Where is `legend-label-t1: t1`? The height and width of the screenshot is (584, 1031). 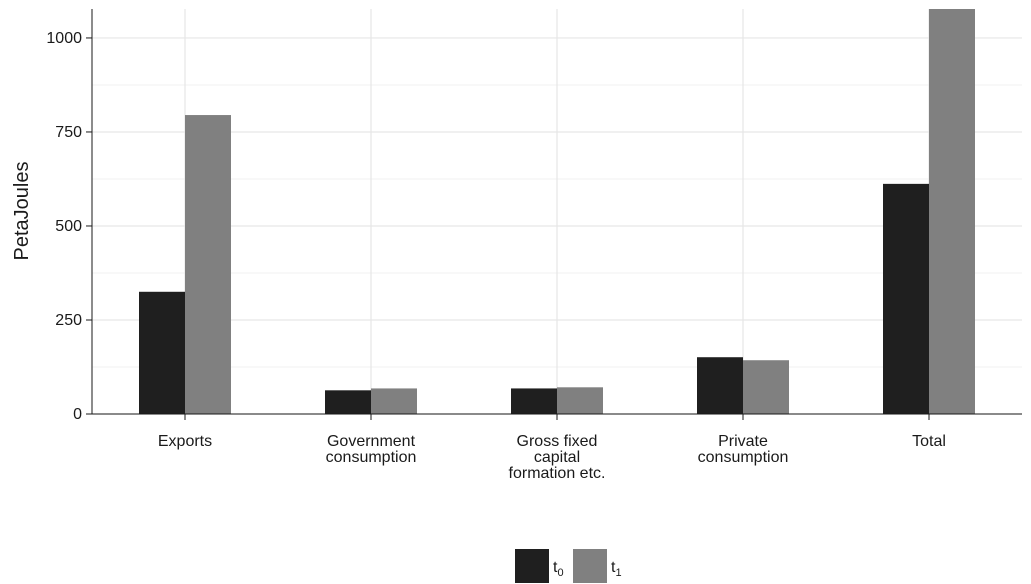
legend-label-t1: t1 is located at coordinates (616, 569).